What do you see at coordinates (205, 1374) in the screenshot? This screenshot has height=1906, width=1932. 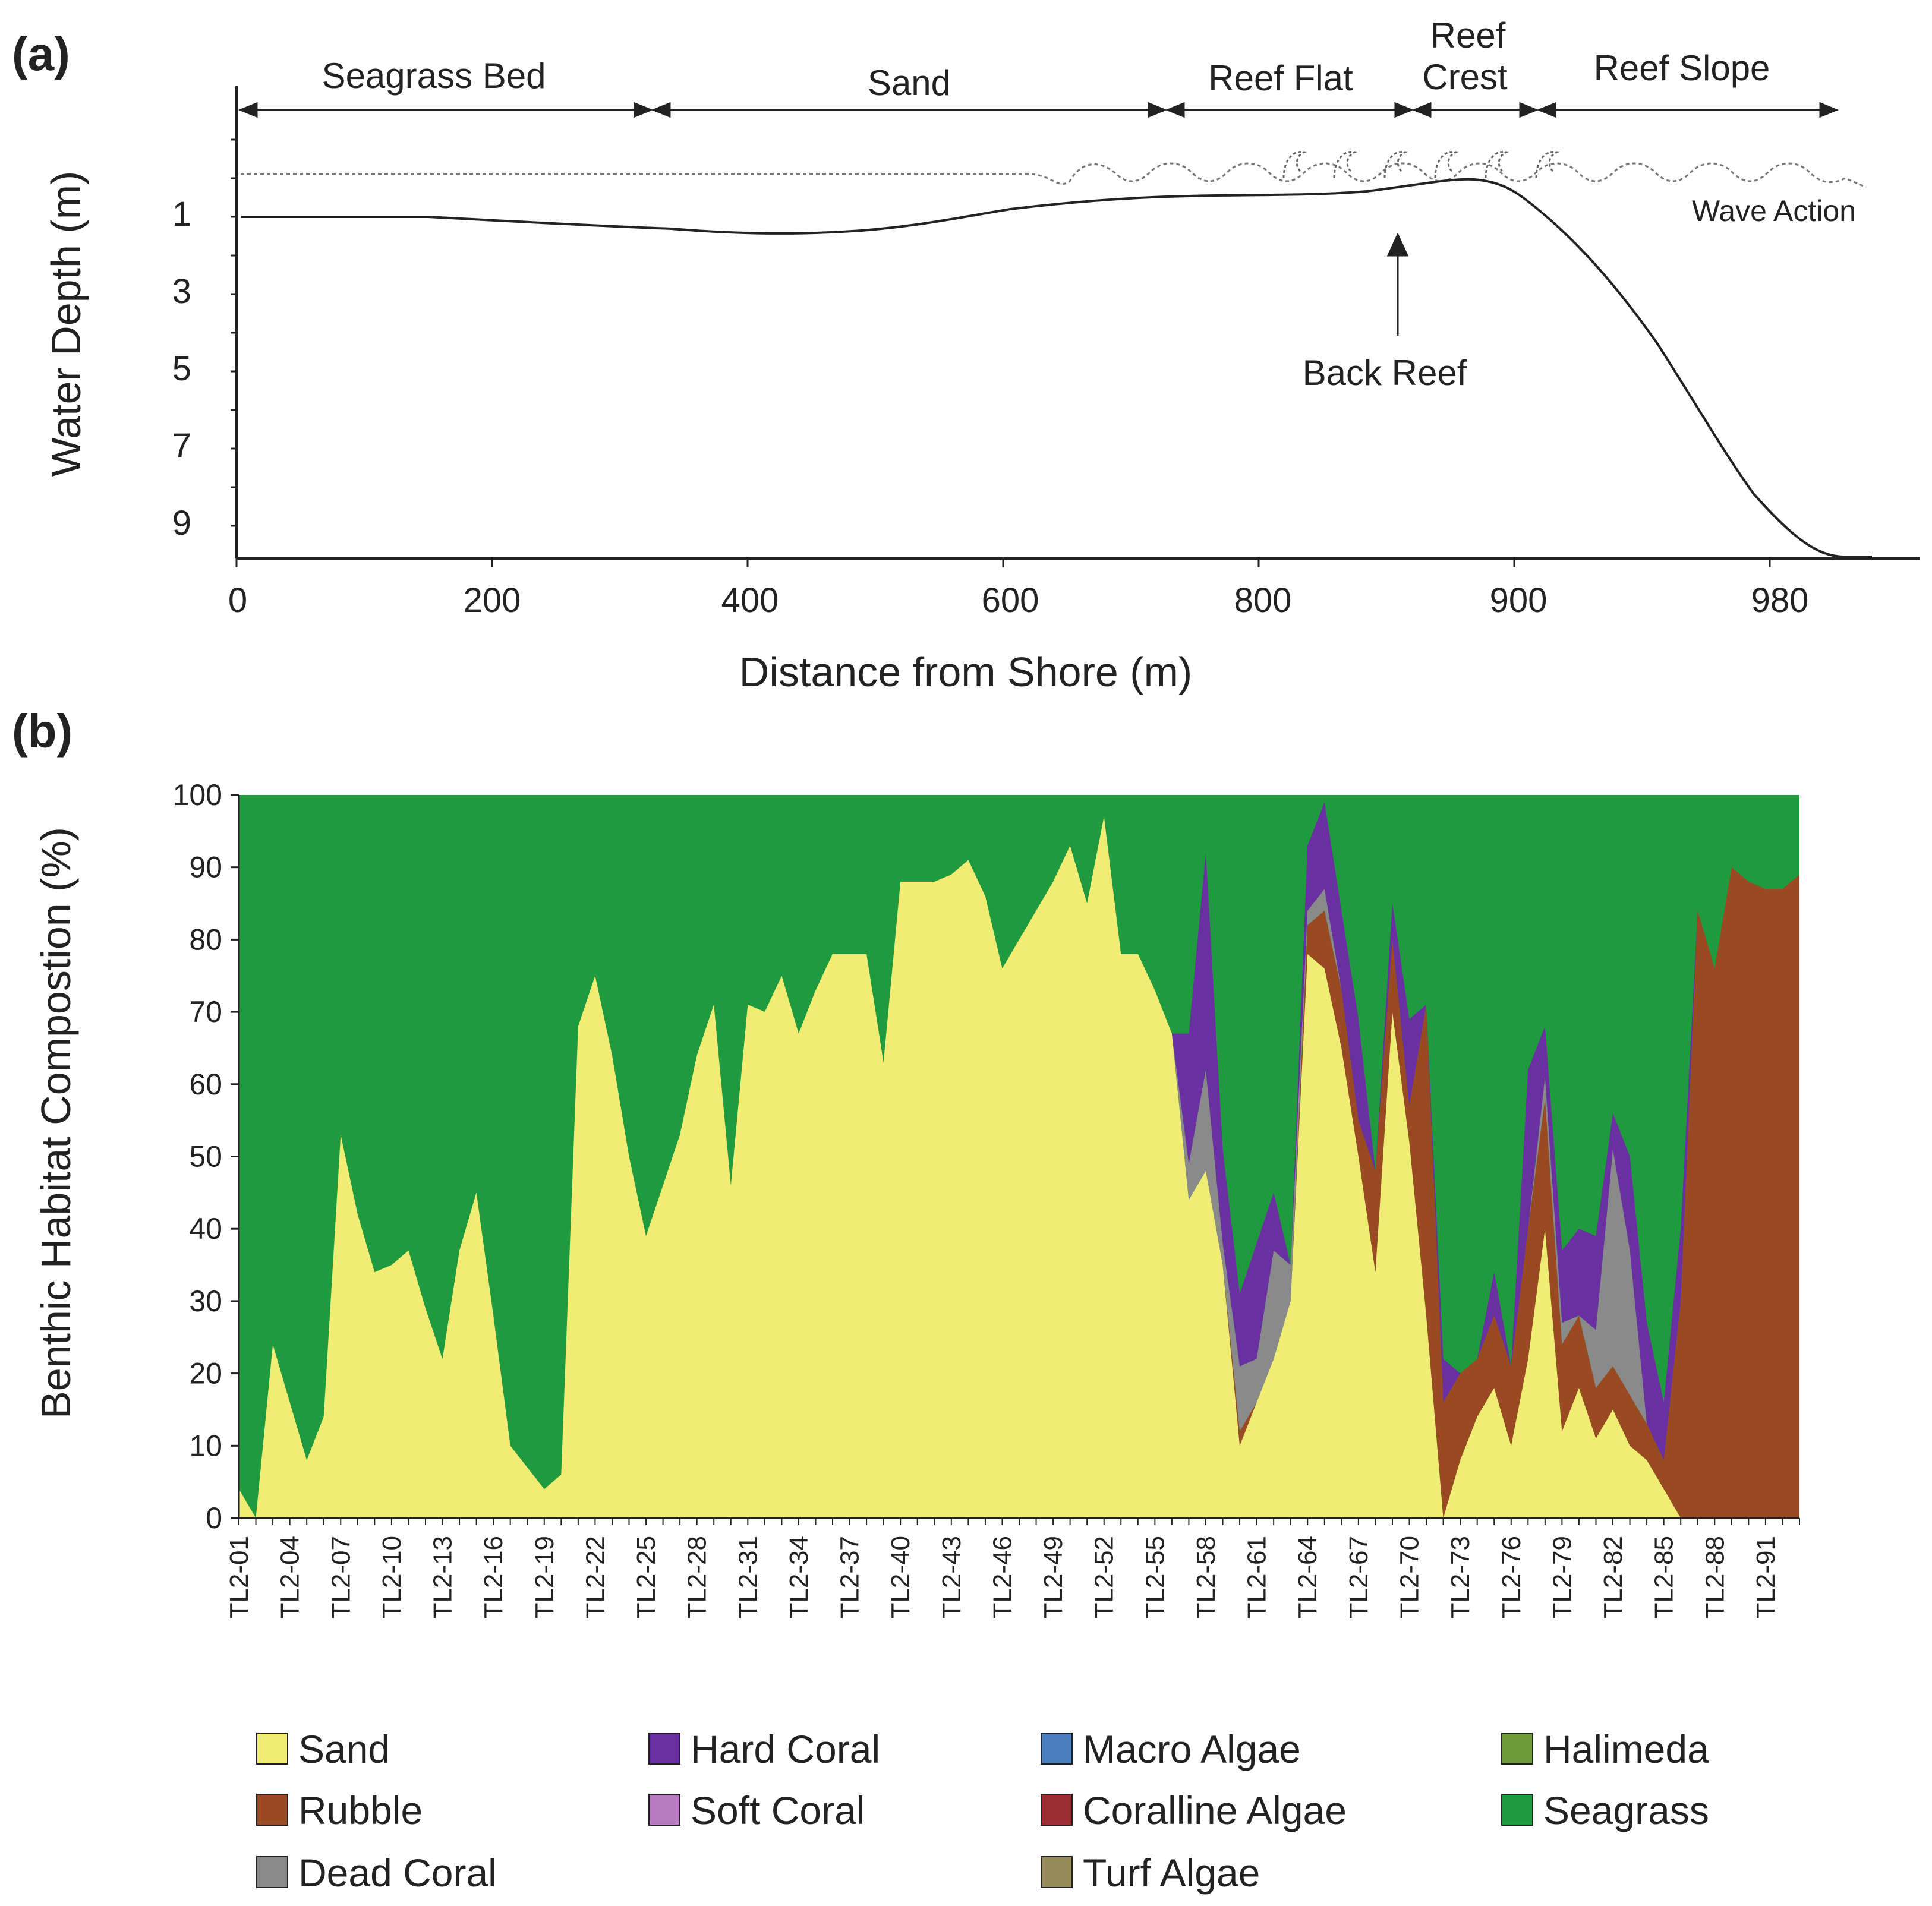 I see `panel-b-y-tick-label: 20` at bounding box center [205, 1374].